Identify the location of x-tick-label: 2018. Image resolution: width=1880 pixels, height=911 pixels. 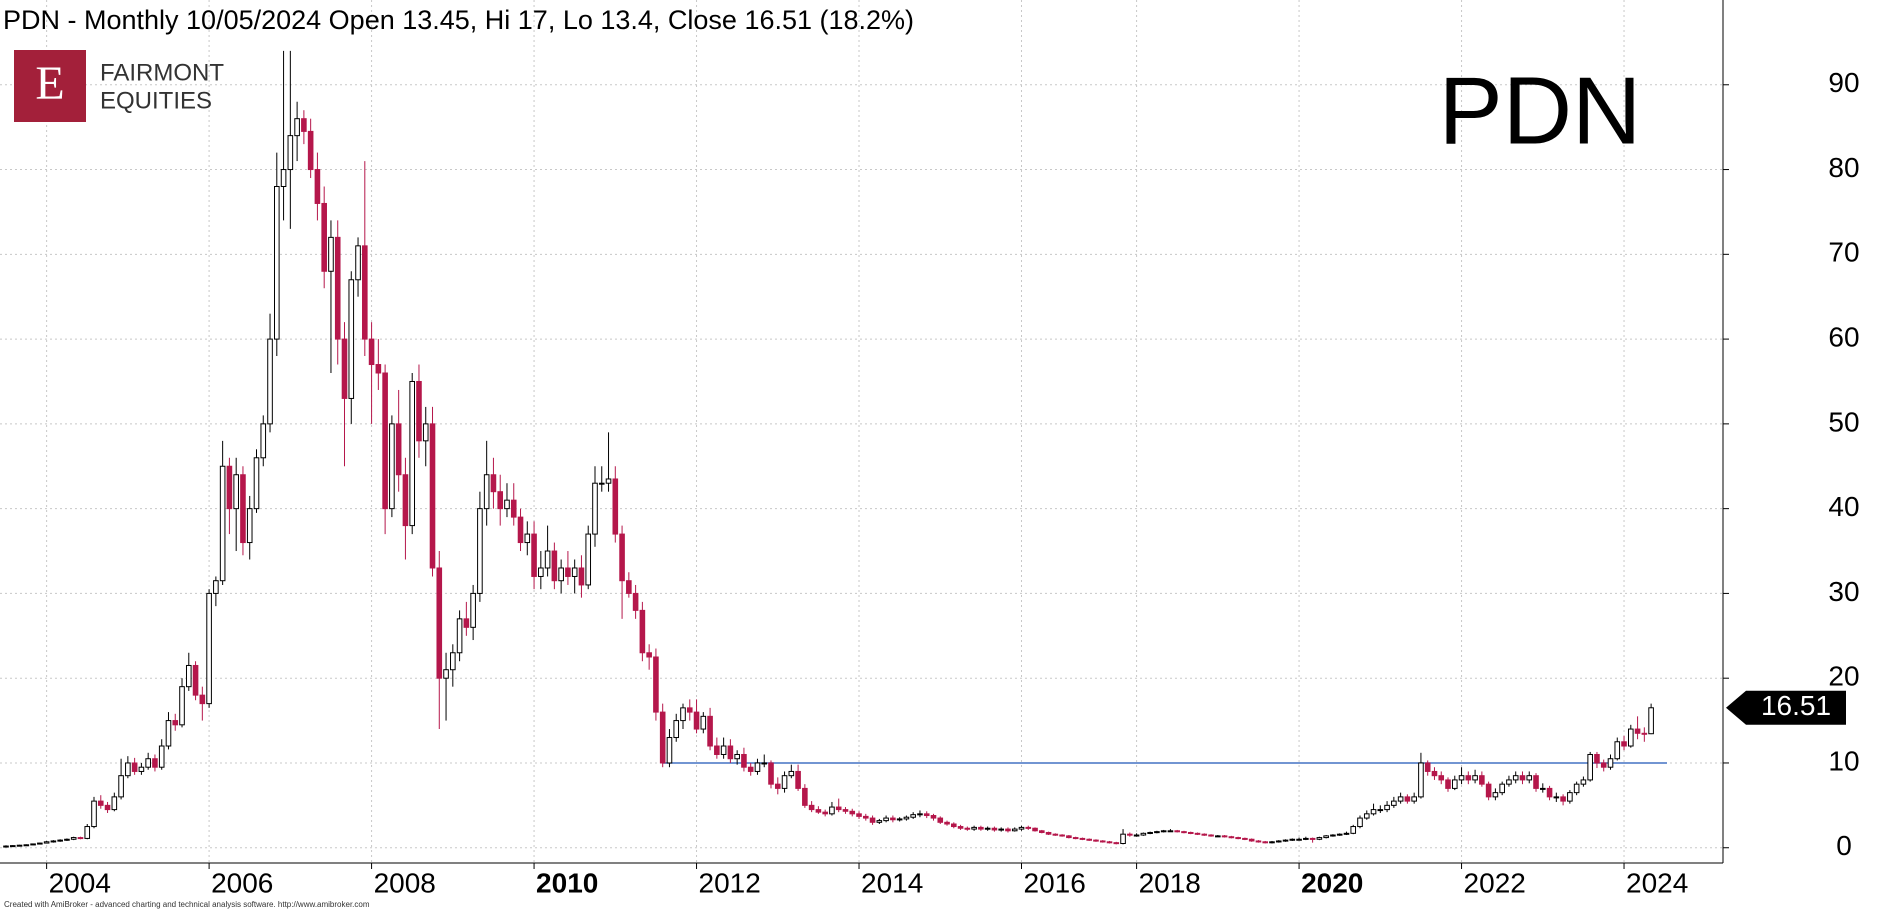
(1170, 882).